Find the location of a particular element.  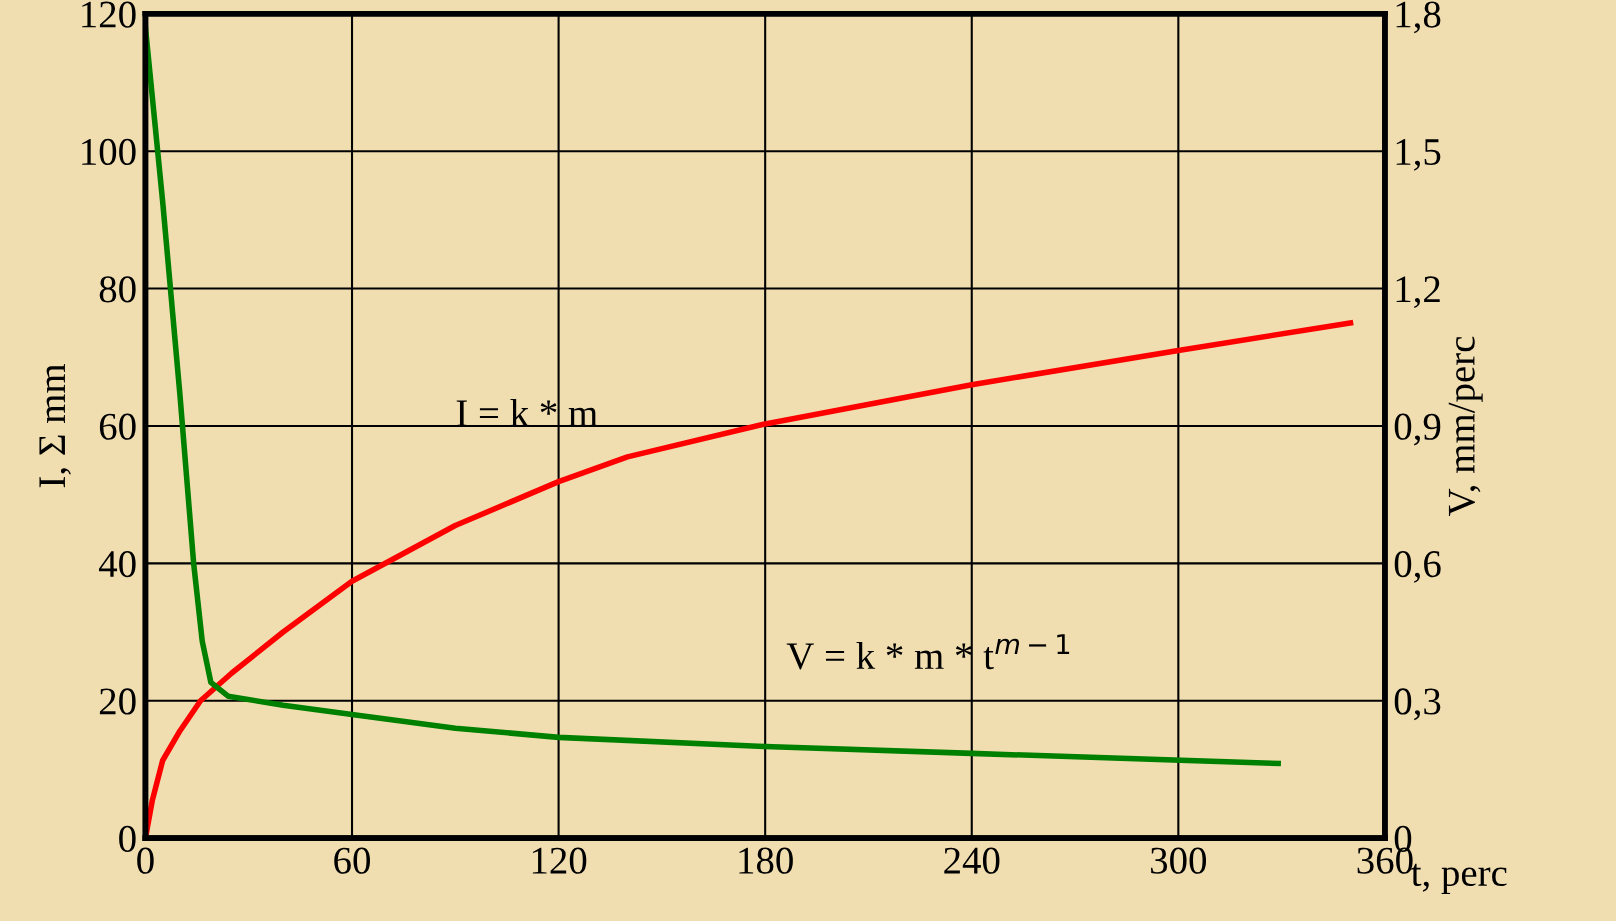

y2-tick-label: 0,6 is located at coordinates (1417, 566).